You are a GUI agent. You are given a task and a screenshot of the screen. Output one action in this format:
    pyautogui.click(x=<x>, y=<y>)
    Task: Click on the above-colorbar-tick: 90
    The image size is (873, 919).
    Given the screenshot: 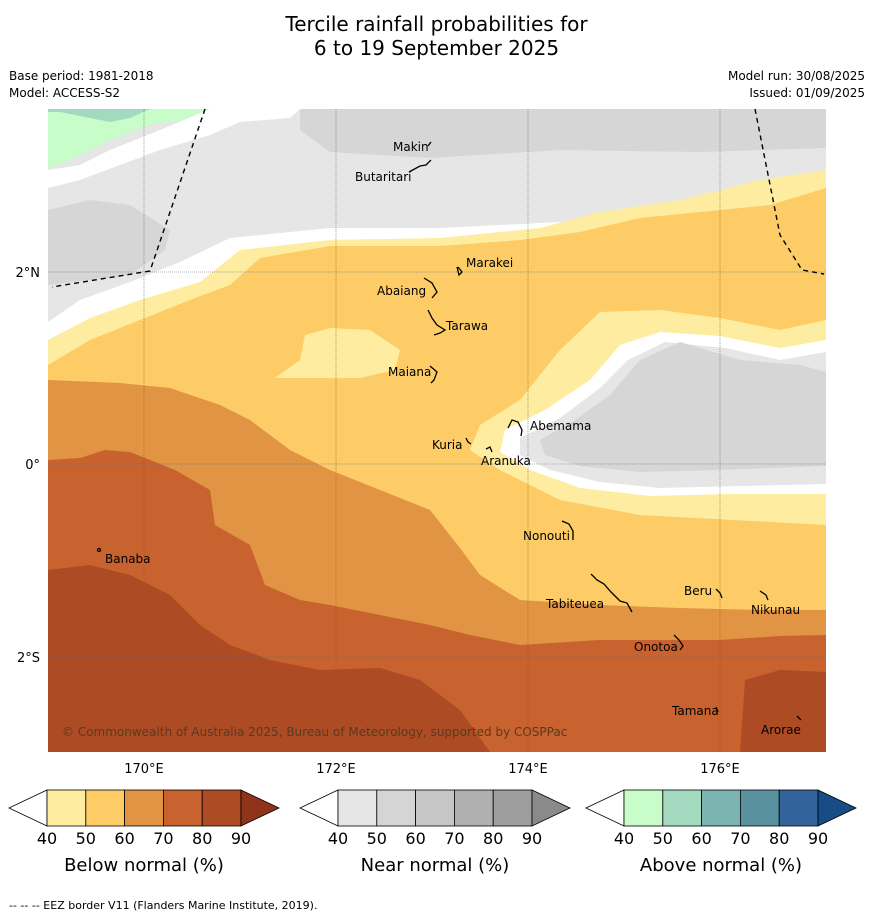 What is the action you would take?
    pyautogui.click(x=818, y=838)
    